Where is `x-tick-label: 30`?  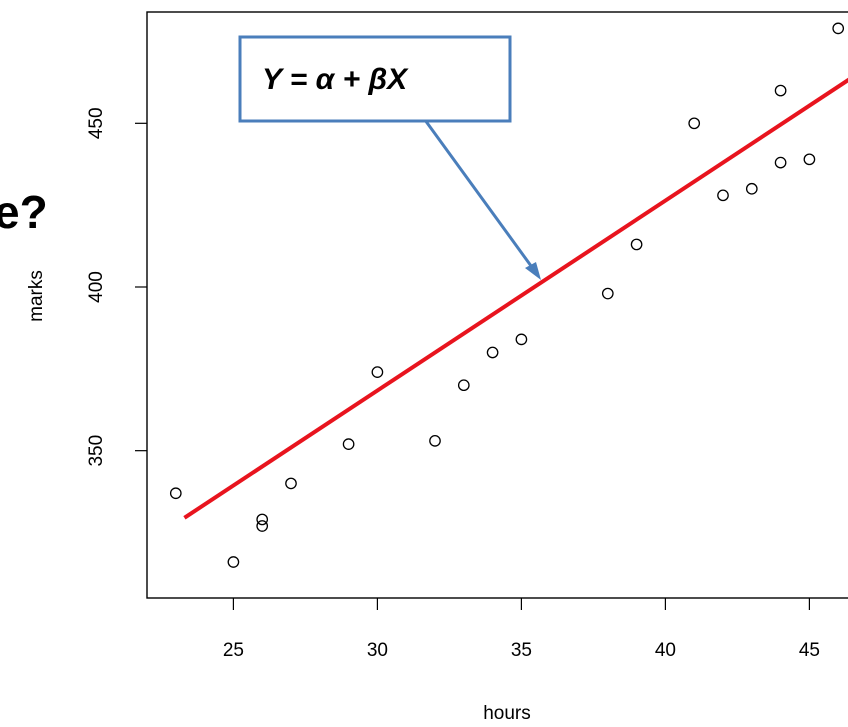 x-tick-label: 30 is located at coordinates (377, 650).